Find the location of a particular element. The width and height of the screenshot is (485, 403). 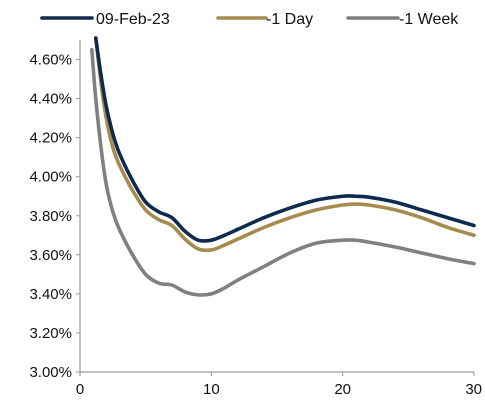

x-tick-label: 0 is located at coordinates (80, 389).